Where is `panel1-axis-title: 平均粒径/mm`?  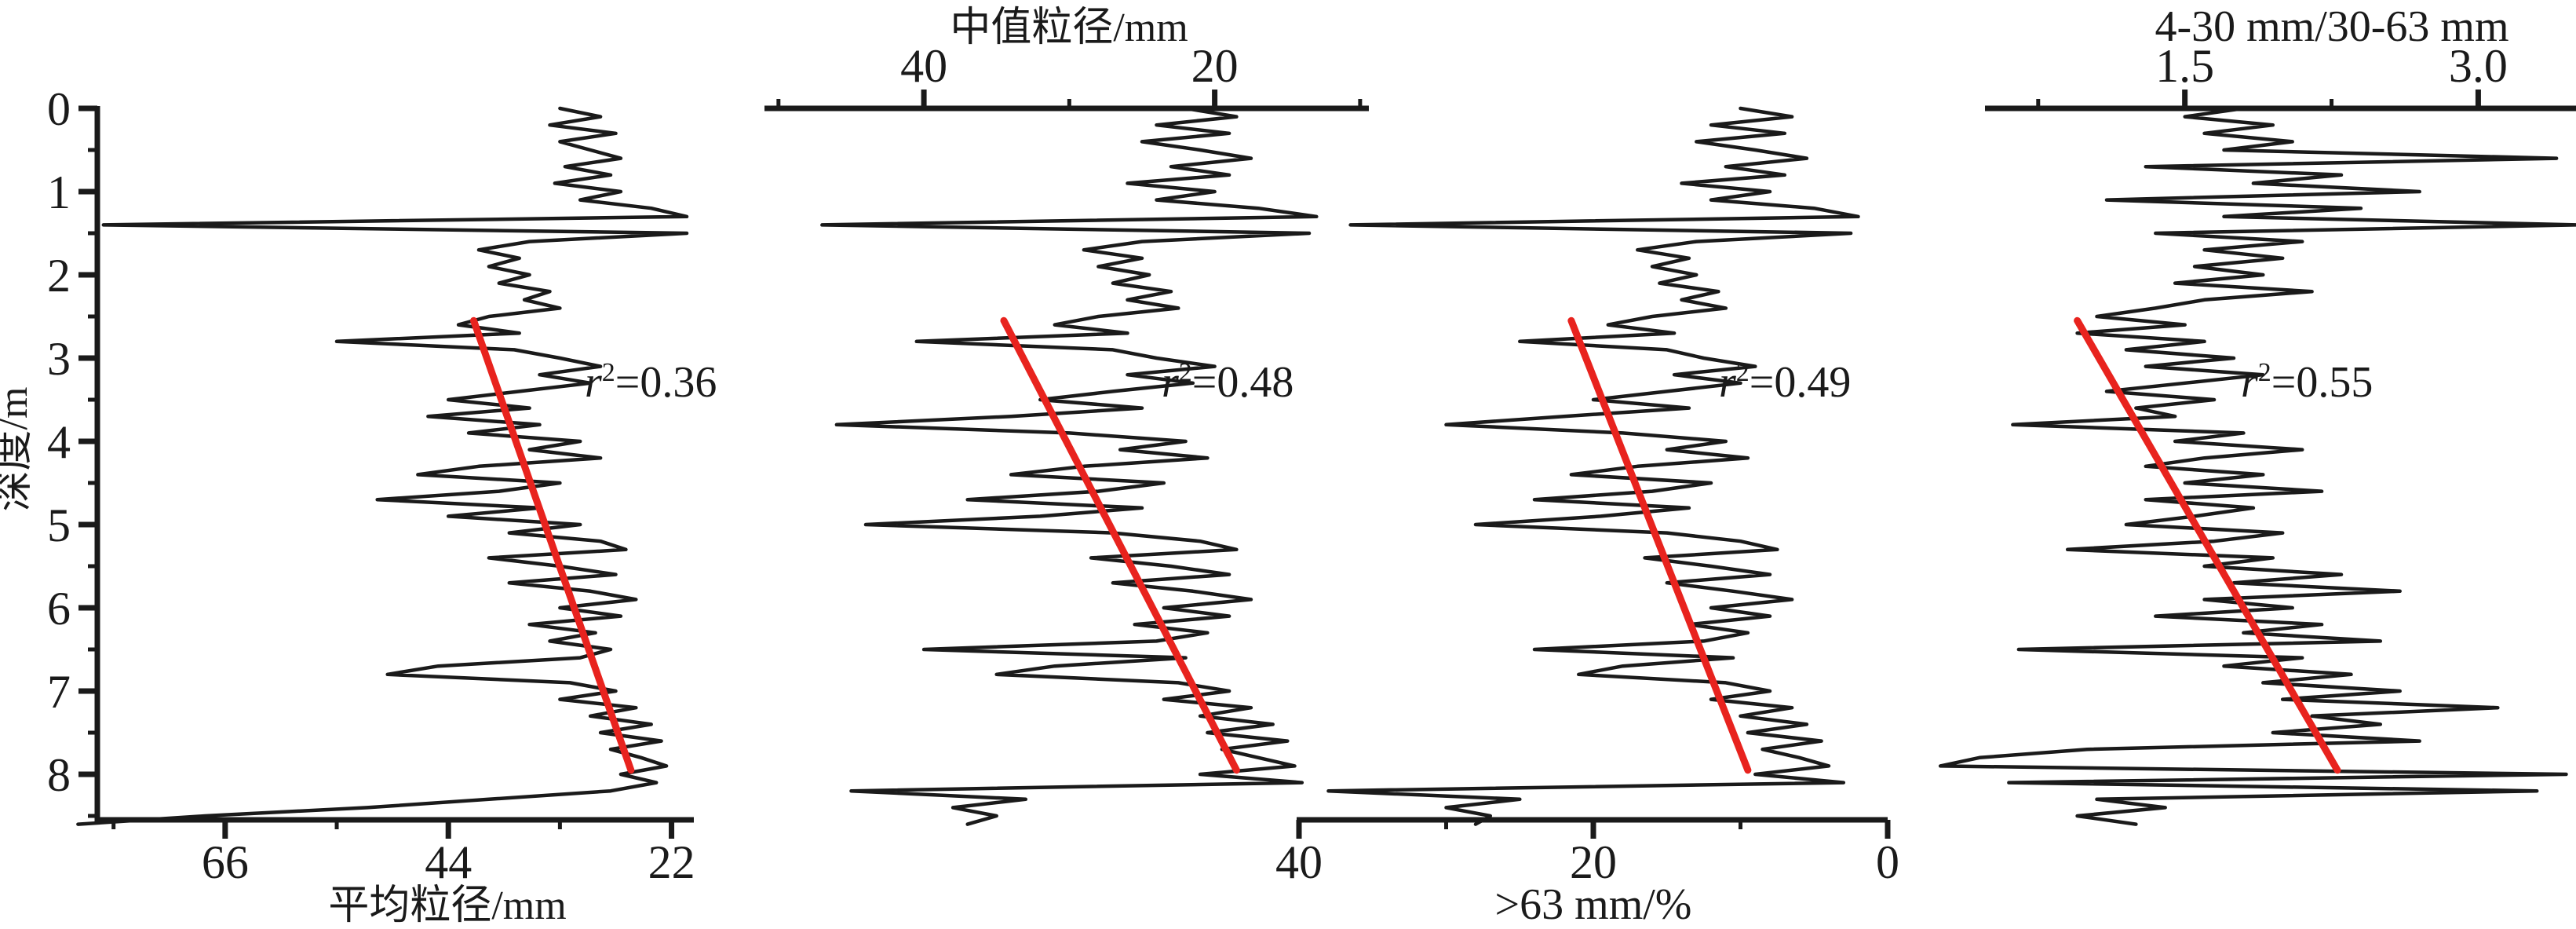 panel1-axis-title: 平均粒径/mm is located at coordinates (447, 905).